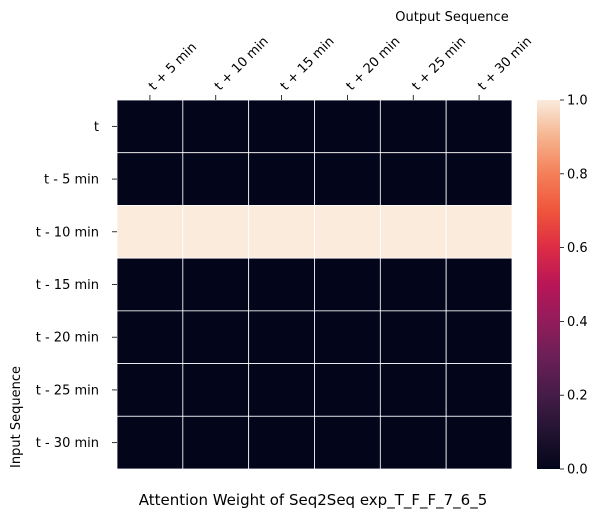 Image resolution: width=597 pixels, height=519 pixels. What do you see at coordinates (374, 64) in the screenshot?
I see `x-tick-label: t + 20 min` at bounding box center [374, 64].